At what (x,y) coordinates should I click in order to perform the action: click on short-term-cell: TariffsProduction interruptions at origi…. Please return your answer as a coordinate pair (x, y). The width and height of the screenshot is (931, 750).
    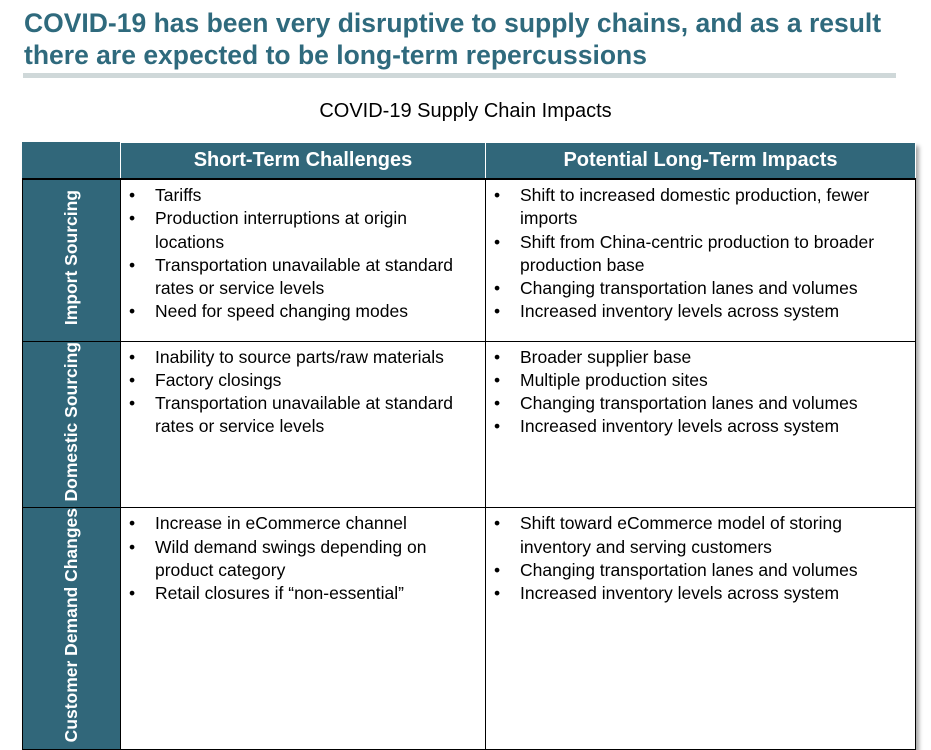
    Looking at the image, I should click on (303, 260).